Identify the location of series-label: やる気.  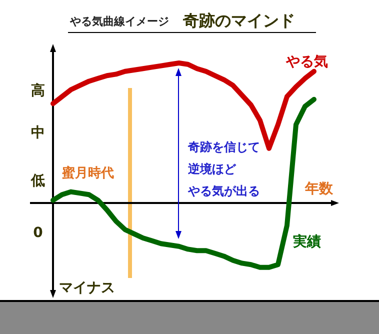
(306, 62).